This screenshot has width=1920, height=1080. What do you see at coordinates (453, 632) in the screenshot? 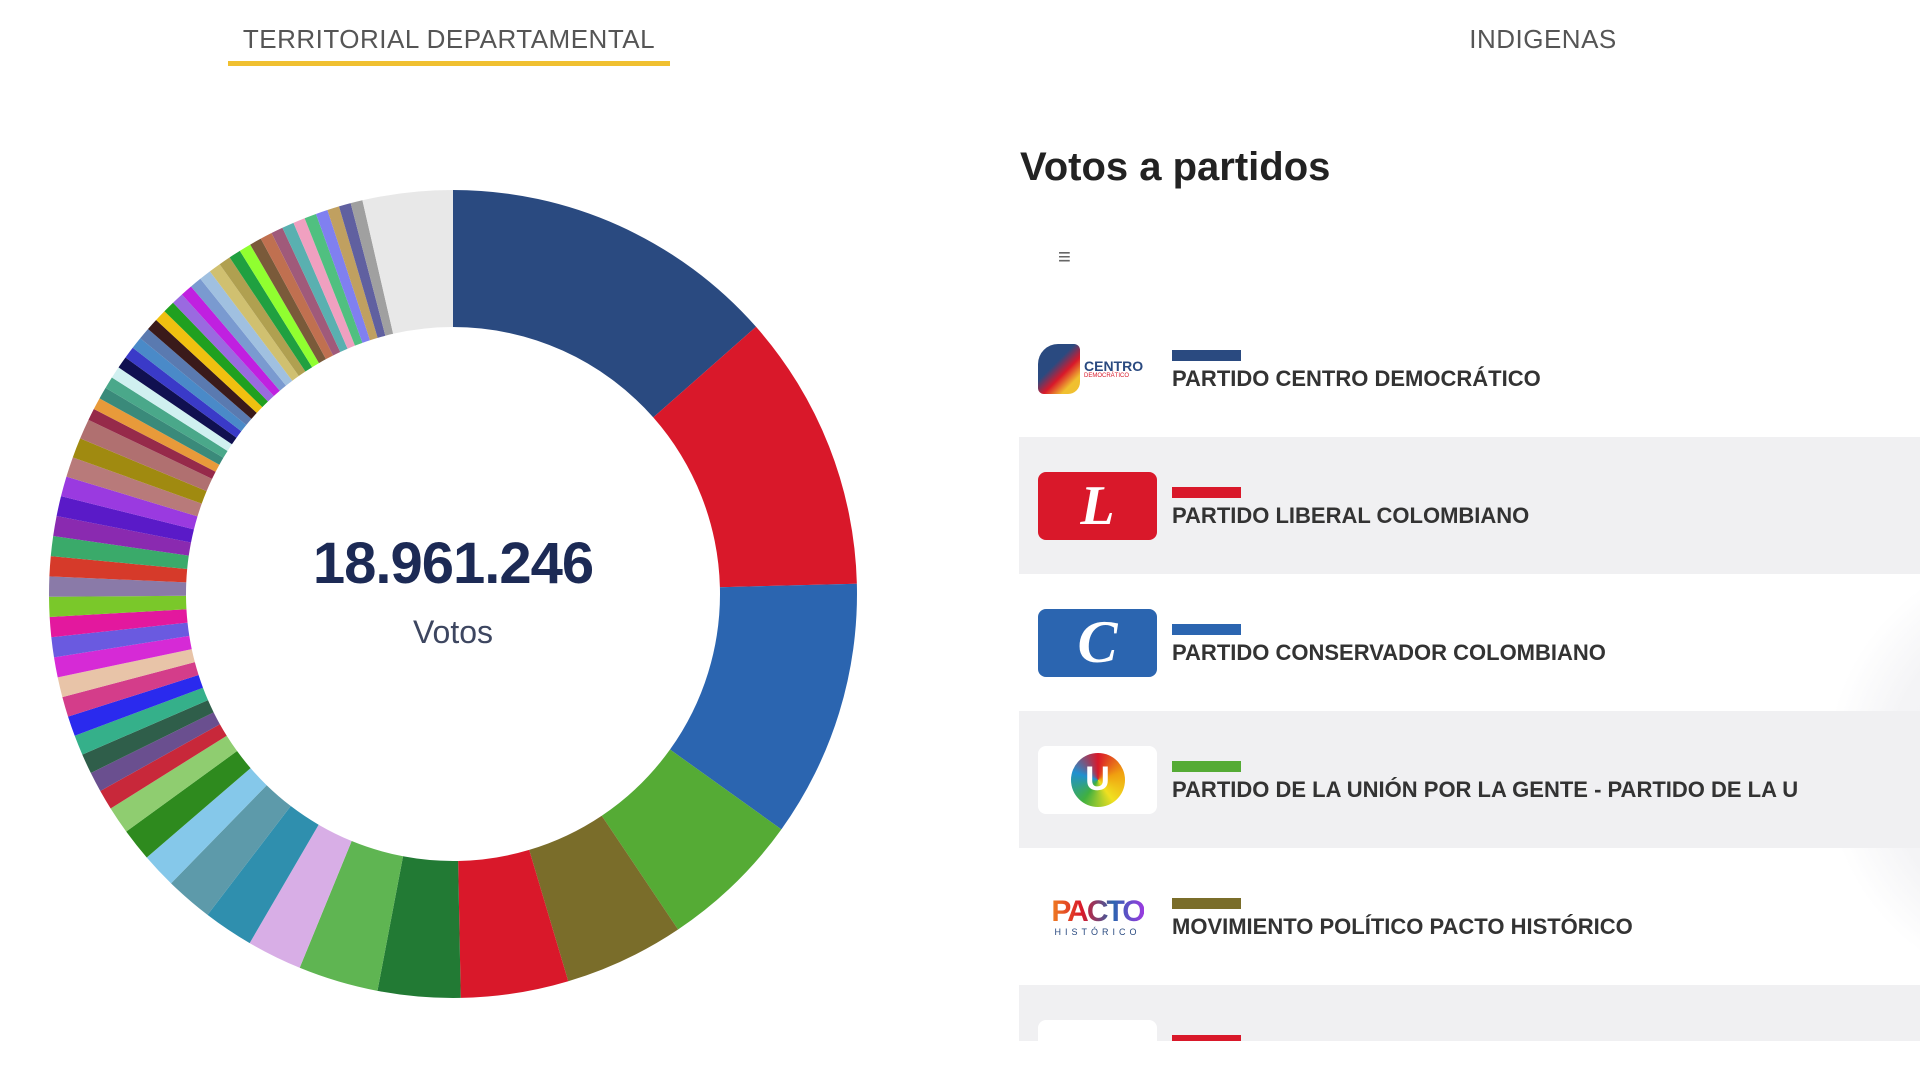
I see `total-votes-label: Votos` at bounding box center [453, 632].